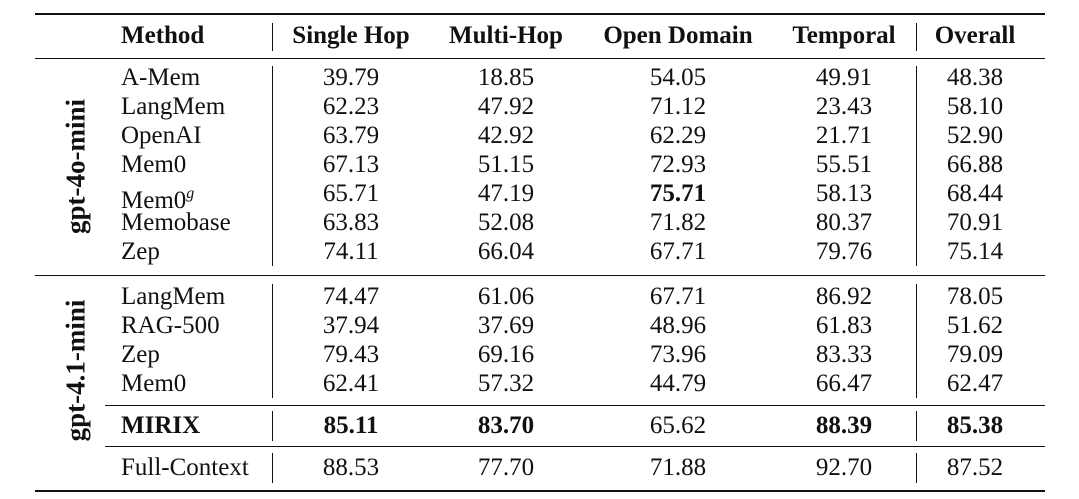 Image resolution: width=1079 pixels, height=499 pixels. Describe the element at coordinates (506, 325) in the screenshot. I see `cell-multi-hop: 37.69` at that location.